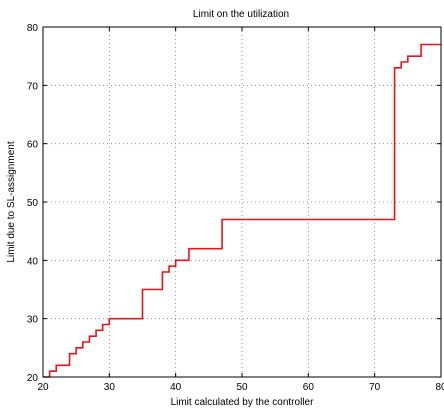 The height and width of the screenshot is (412, 444). What do you see at coordinates (242, 387) in the screenshot?
I see `x-tick-label: 50` at bounding box center [242, 387].